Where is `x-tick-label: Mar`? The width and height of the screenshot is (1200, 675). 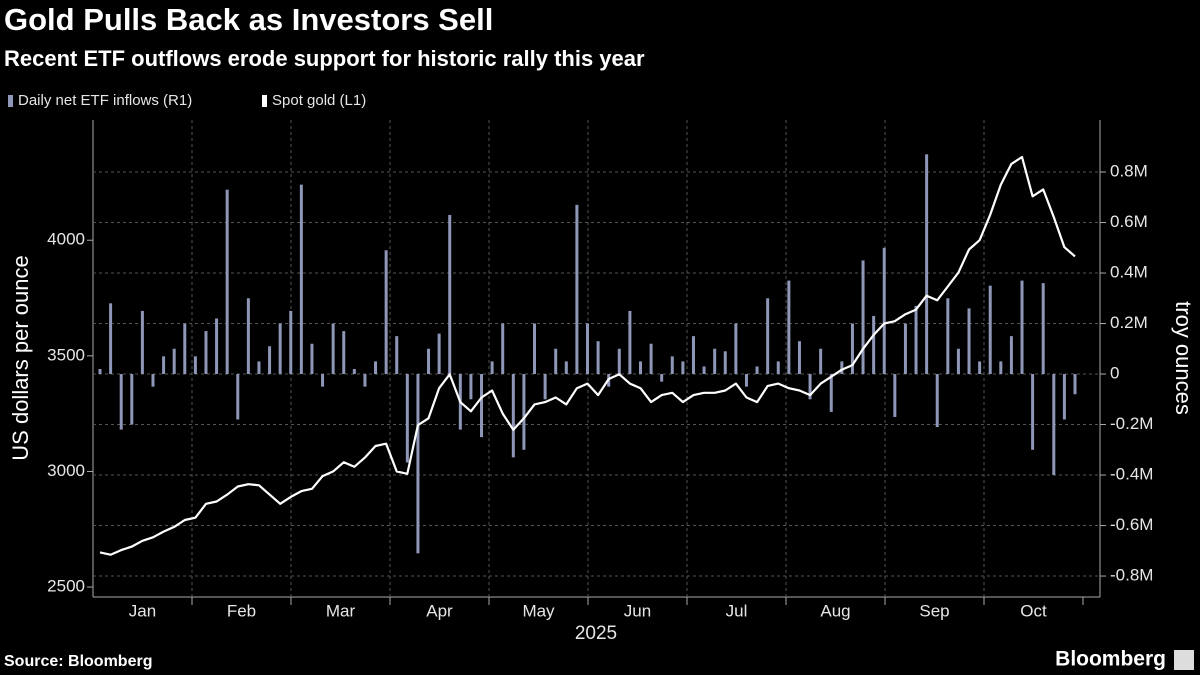
x-tick-label: Mar is located at coordinates (341, 610).